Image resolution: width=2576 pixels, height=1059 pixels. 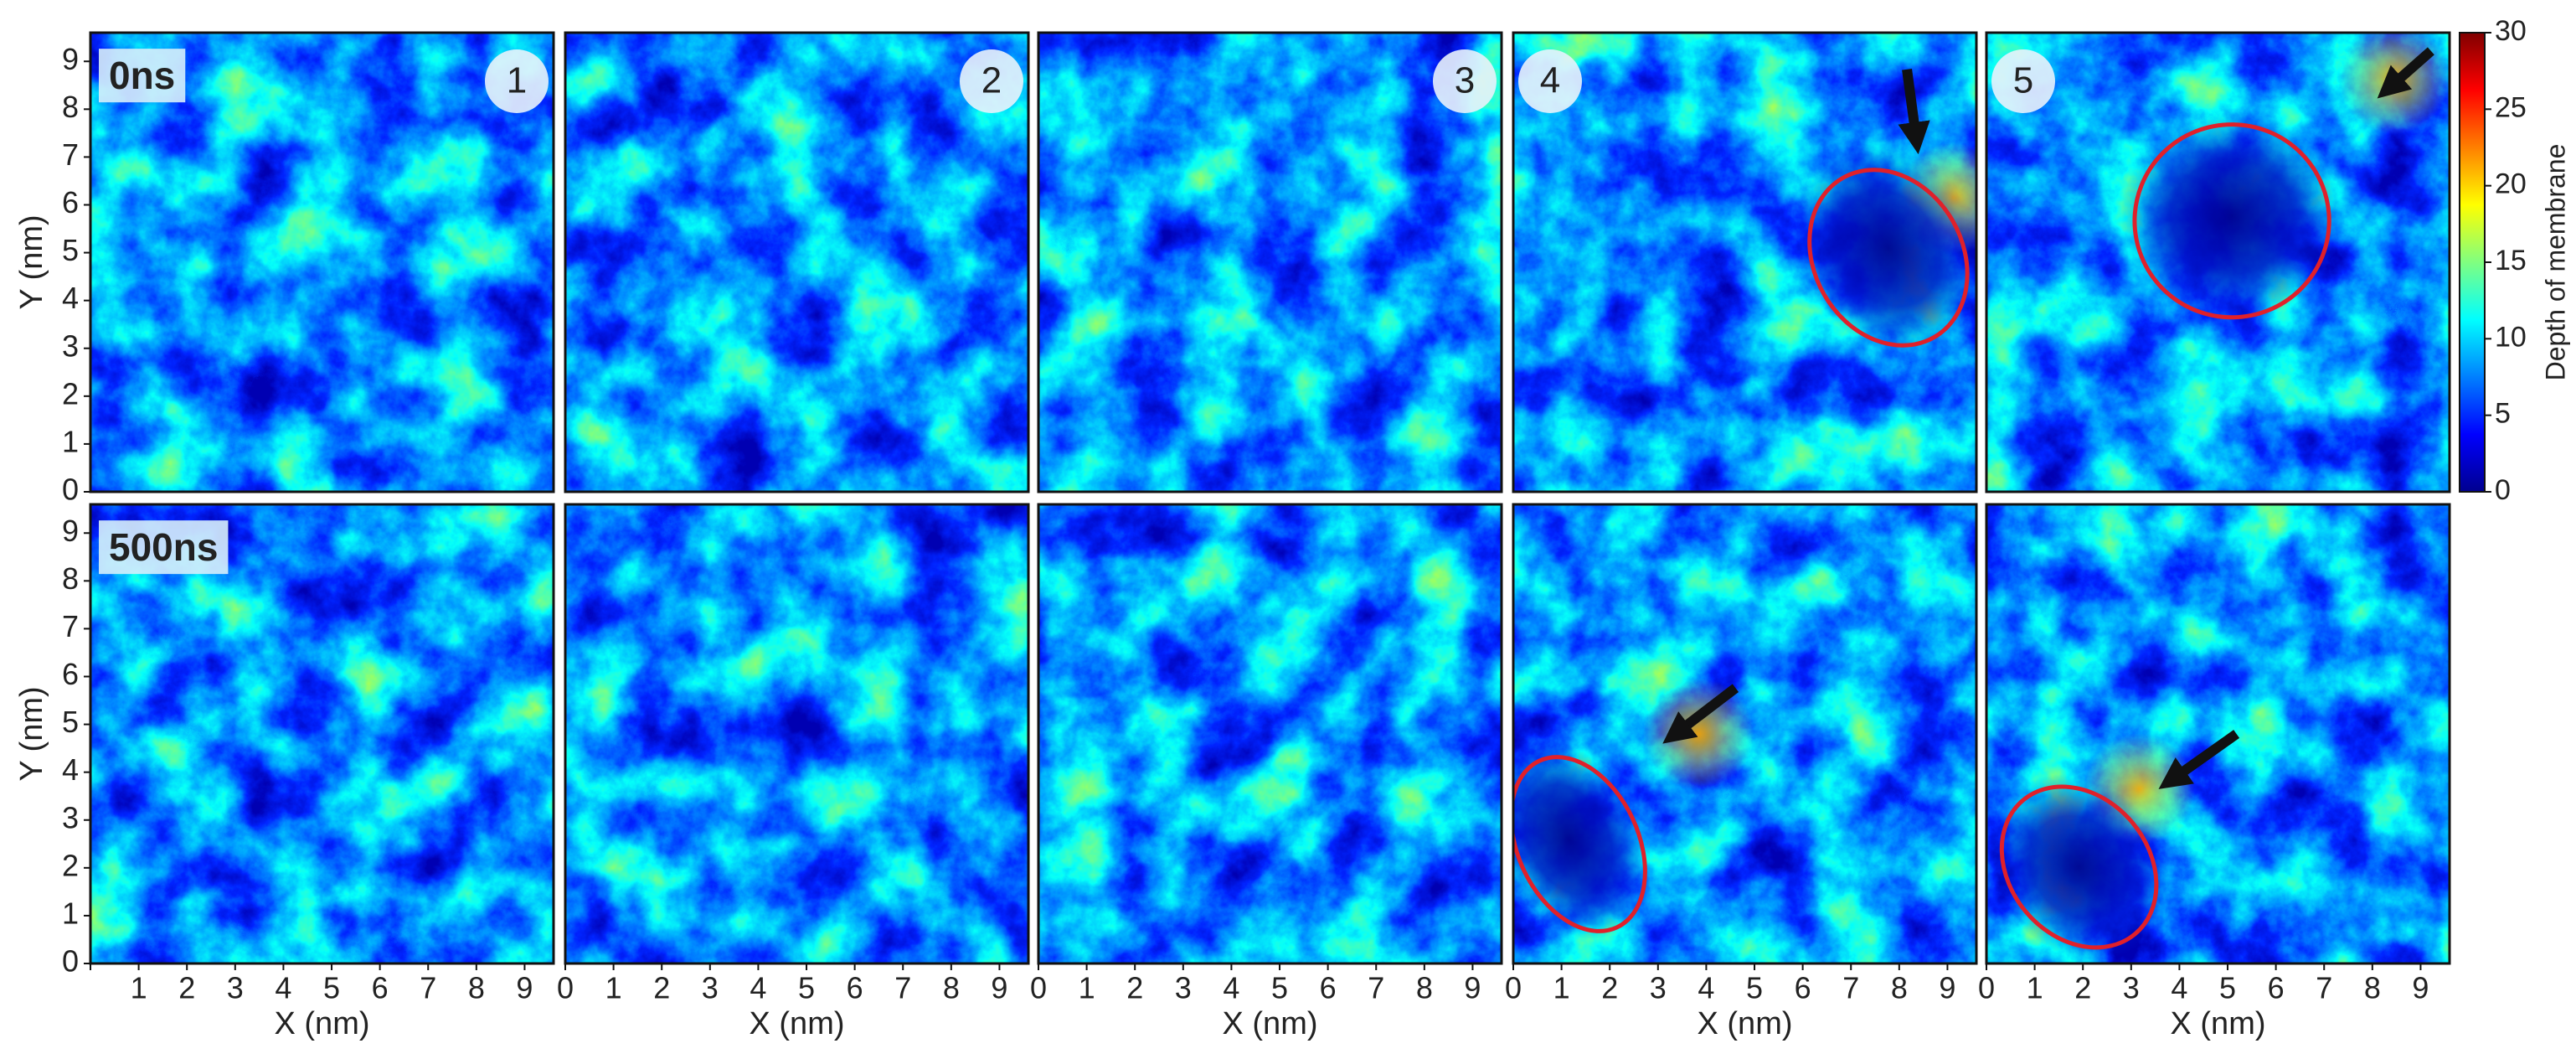 What do you see at coordinates (142, 75) in the screenshot?
I see `row-label: 0ns` at bounding box center [142, 75].